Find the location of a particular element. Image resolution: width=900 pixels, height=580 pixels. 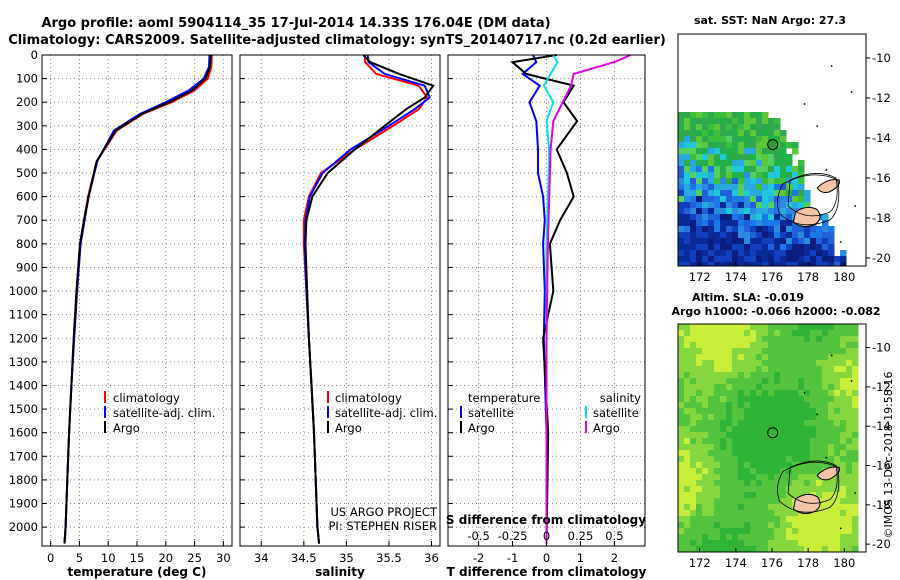

legend-s-argo-label: Argo is located at coordinates (606, 428).